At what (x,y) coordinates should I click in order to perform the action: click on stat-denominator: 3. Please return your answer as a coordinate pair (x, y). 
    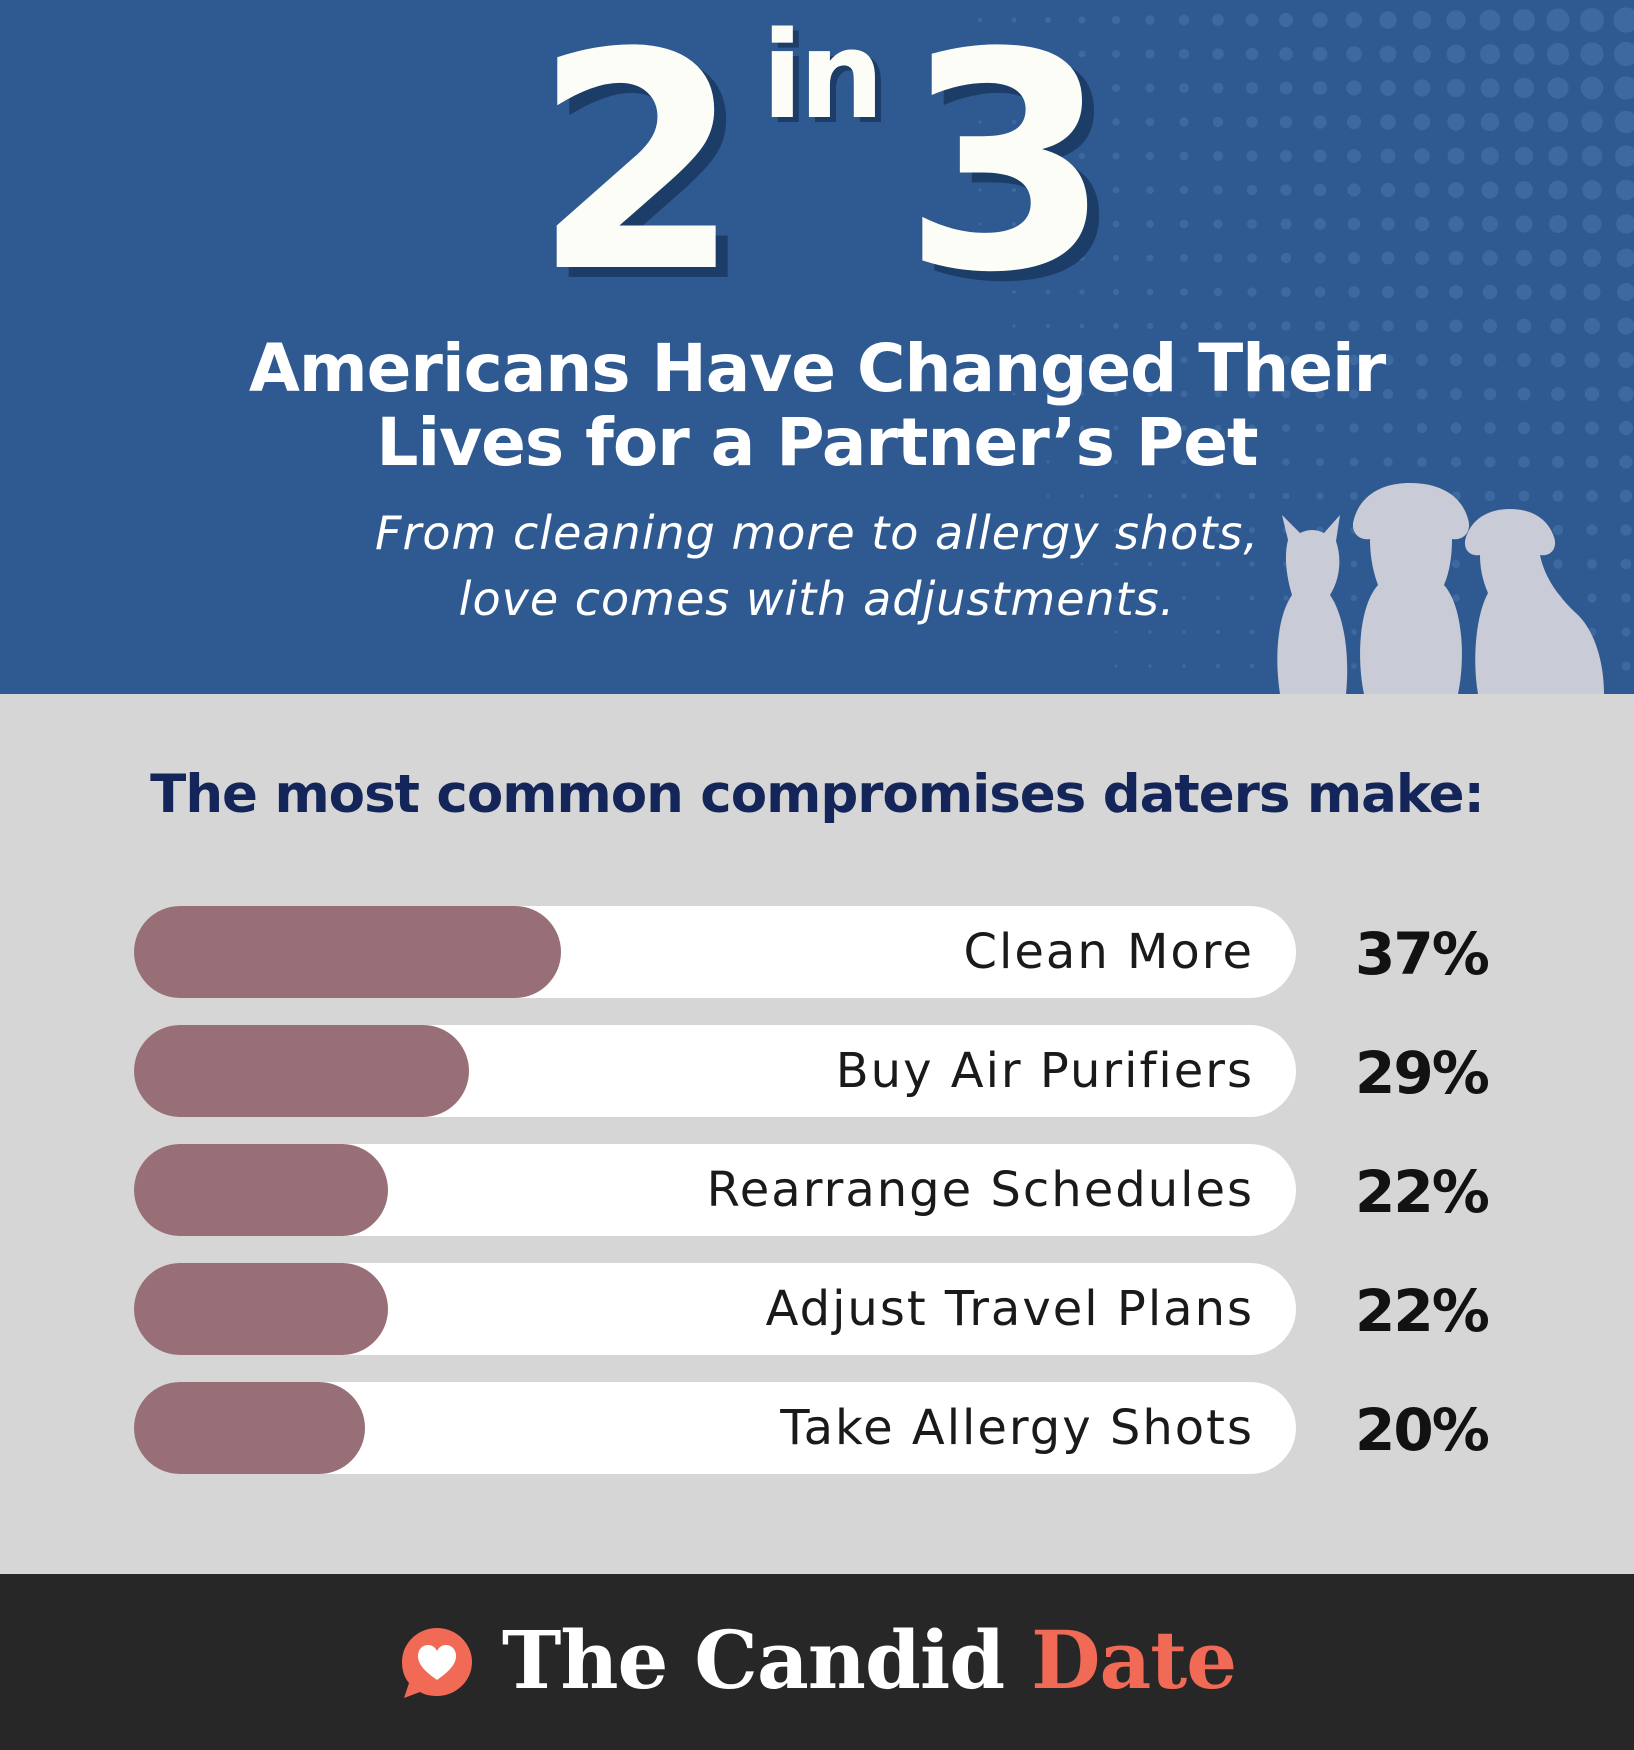
    Looking at the image, I should click on (1006, 169).